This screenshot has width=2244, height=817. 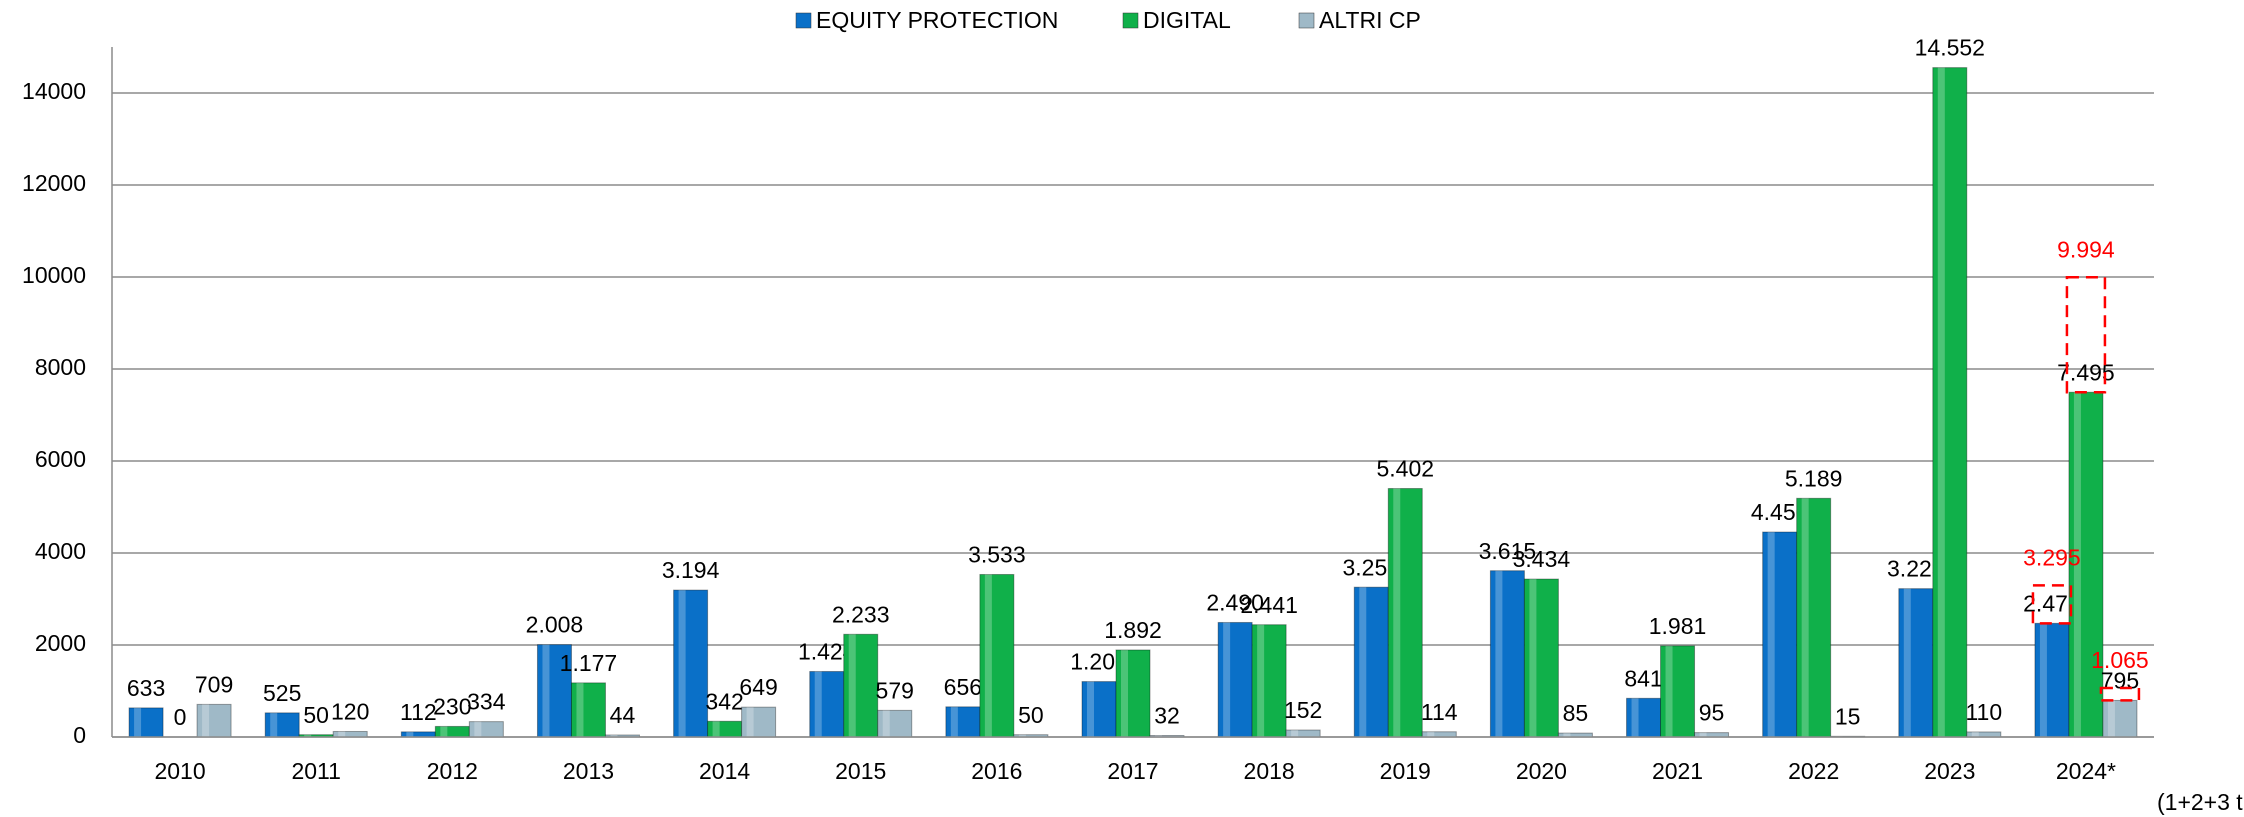 What do you see at coordinates (1541, 771) in the screenshot?
I see `x-tick-label: 2020` at bounding box center [1541, 771].